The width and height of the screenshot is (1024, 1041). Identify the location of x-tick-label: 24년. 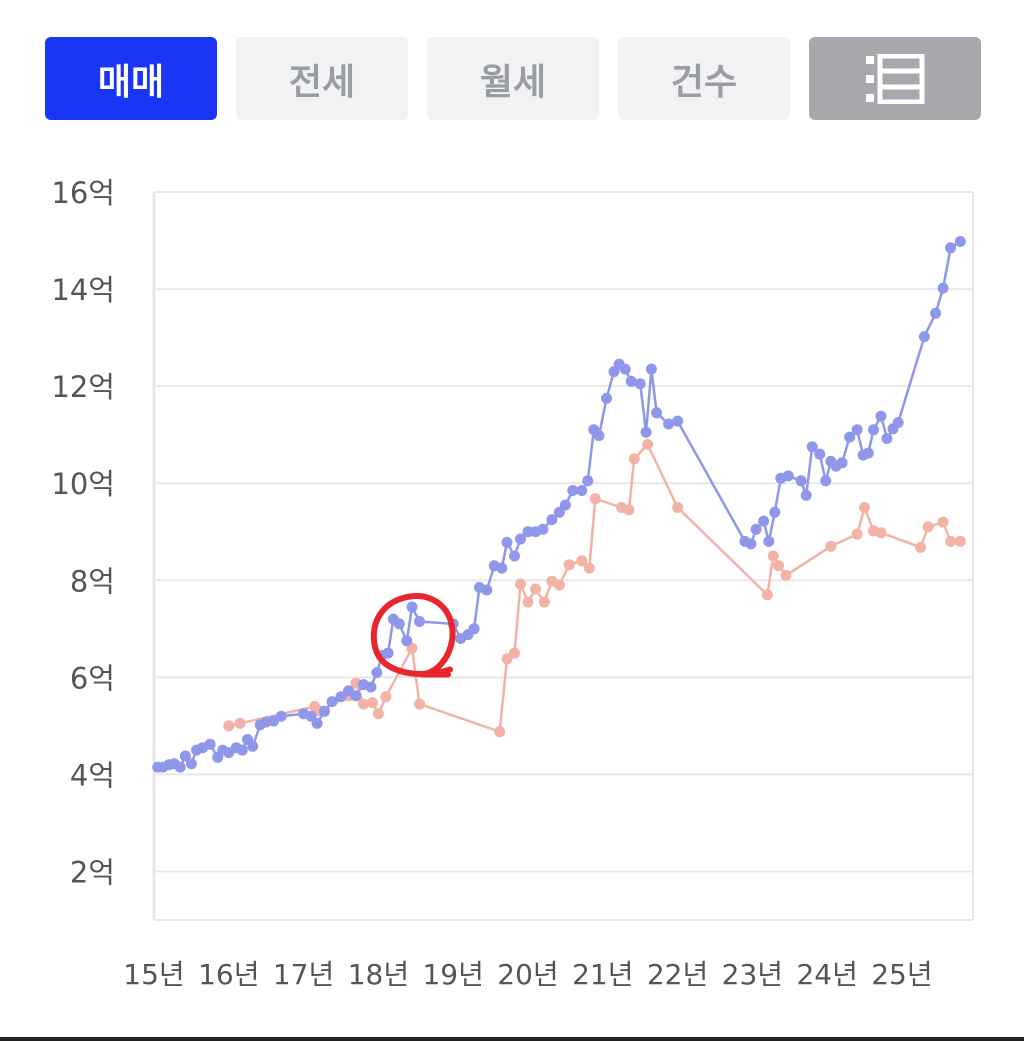
(826, 974).